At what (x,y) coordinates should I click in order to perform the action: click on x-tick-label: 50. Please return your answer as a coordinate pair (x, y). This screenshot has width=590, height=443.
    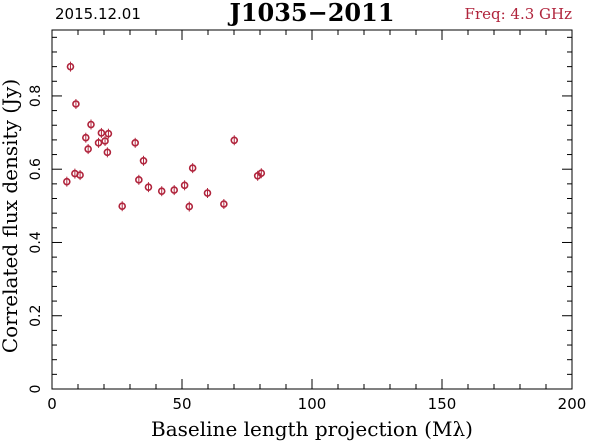
    Looking at the image, I should click on (181, 404).